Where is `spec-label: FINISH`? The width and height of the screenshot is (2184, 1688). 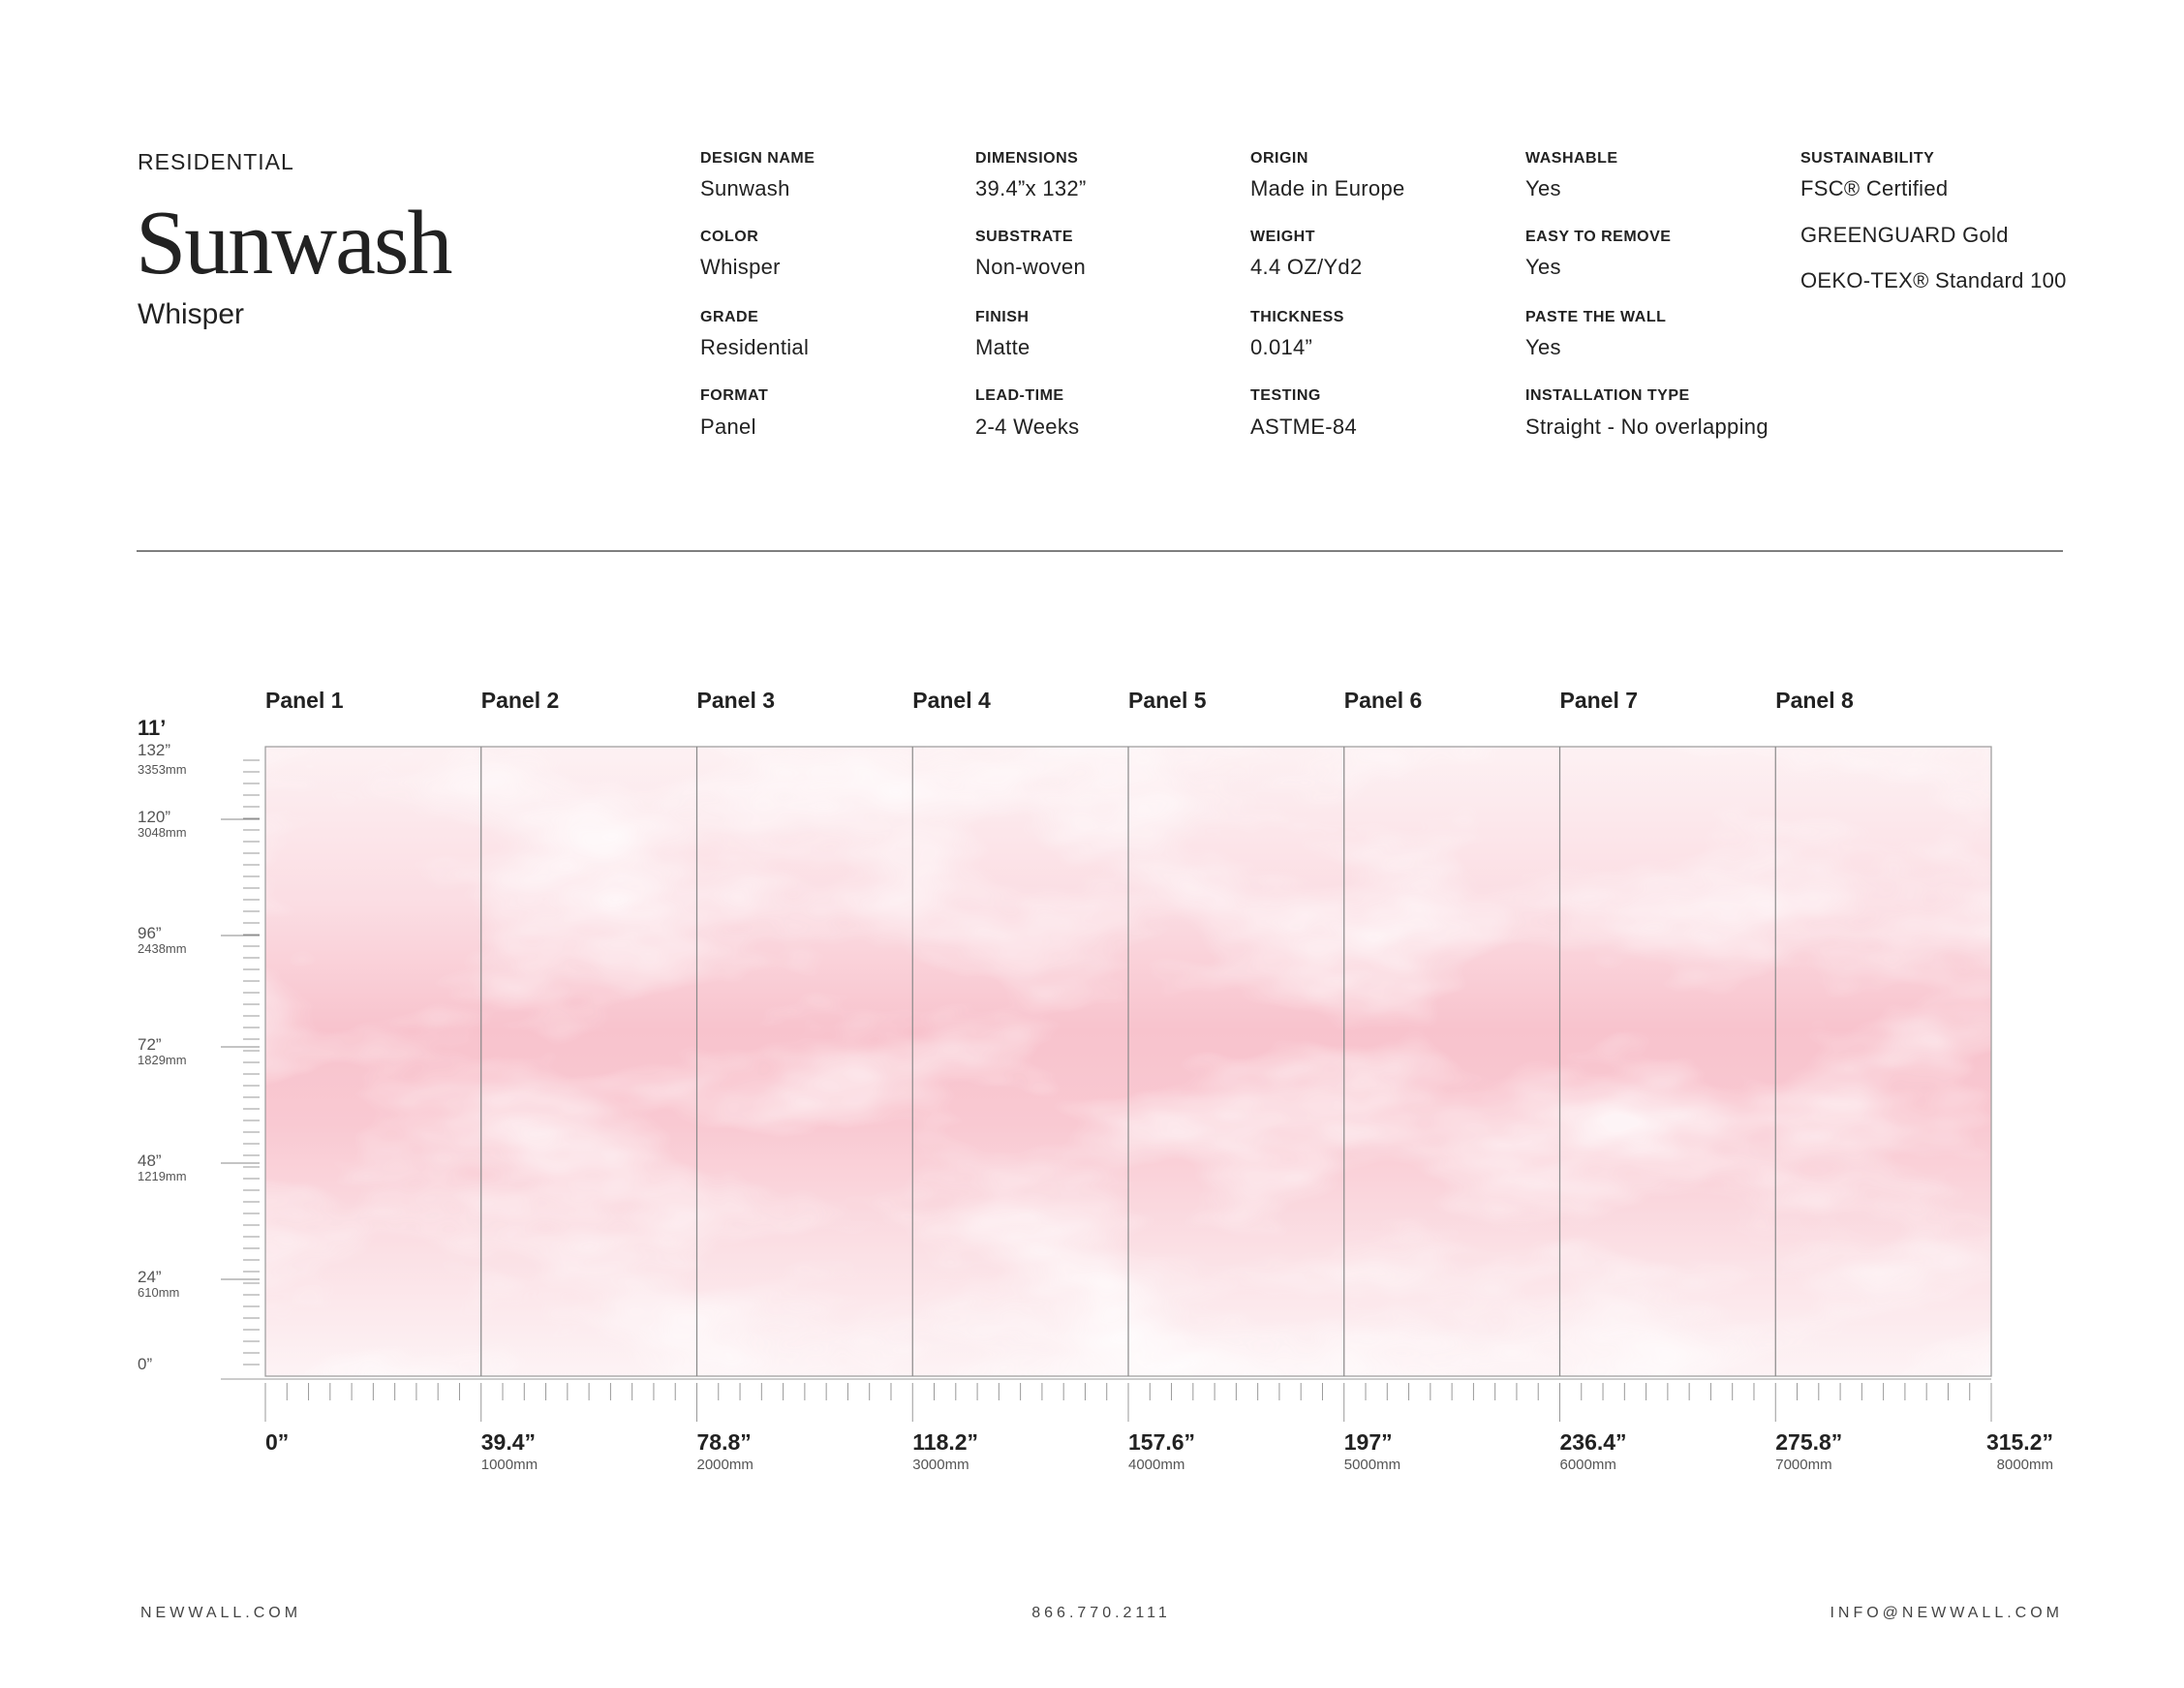
spec-label: FINISH is located at coordinates (1002, 317).